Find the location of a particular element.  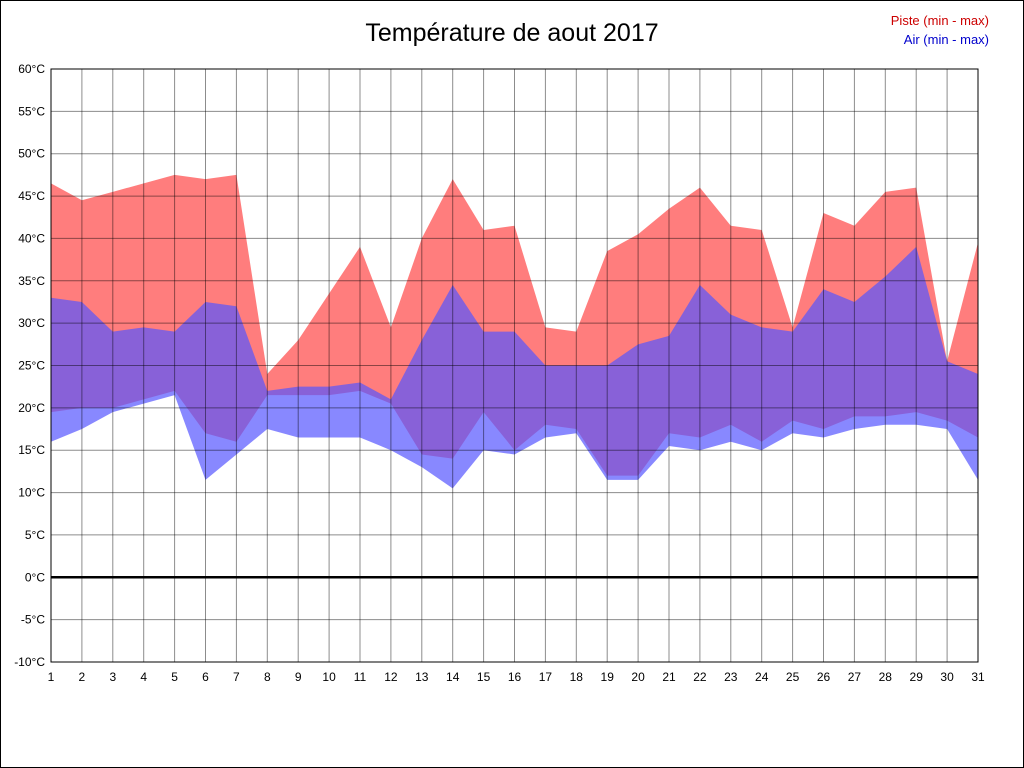

x-tick-label: 4 is located at coordinates (143, 677).